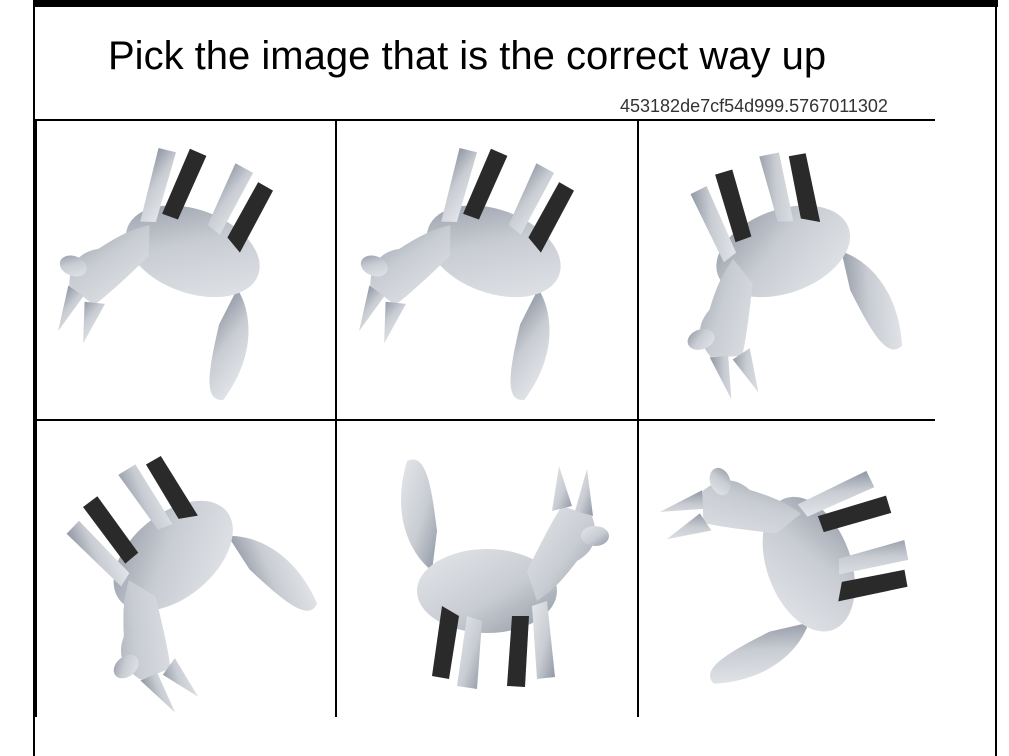 The width and height of the screenshot is (1009, 756). Describe the element at coordinates (34, 378) in the screenshot. I see `left-border` at that location.